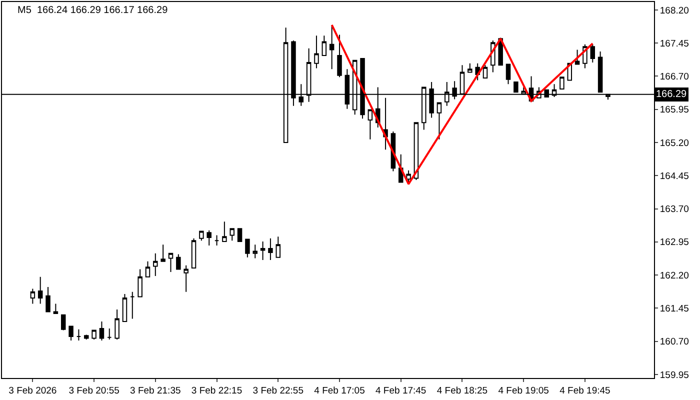 This screenshot has width=700, height=400. I want to click on y-tick-label: 166.70, so click(674, 77).